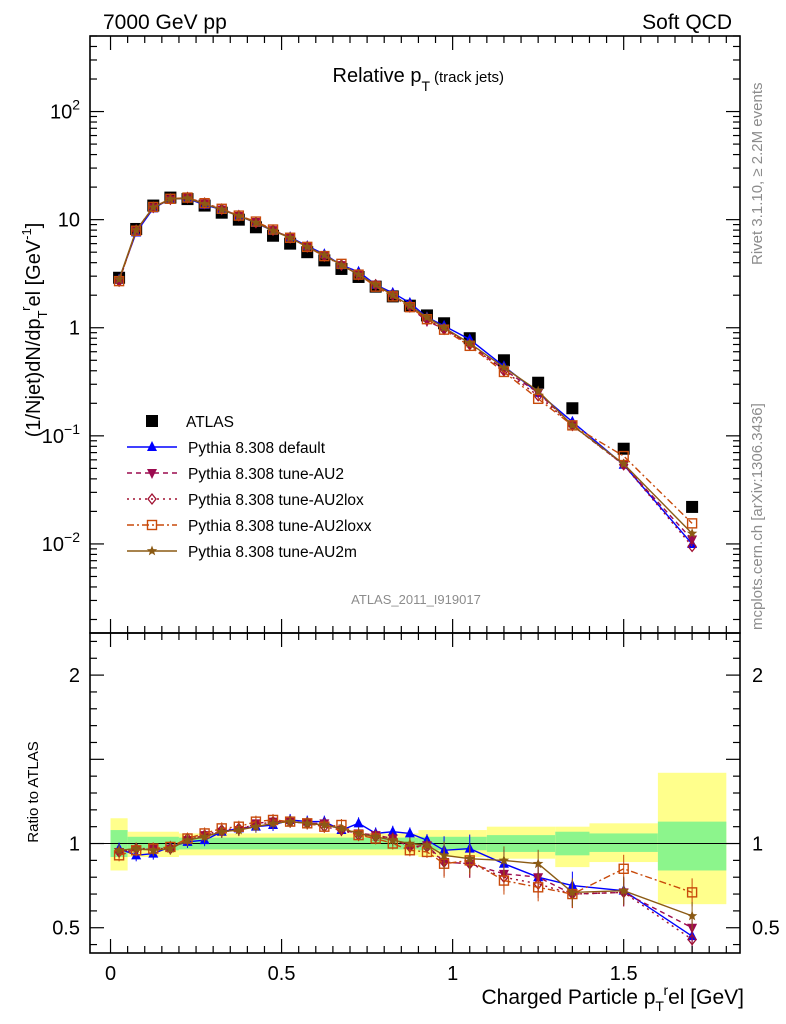 Image resolution: width=786 pixels, height=1024 pixels. Describe the element at coordinates (757, 845) in the screenshot. I see `ratio-y-tick-label-right: 1` at that location.